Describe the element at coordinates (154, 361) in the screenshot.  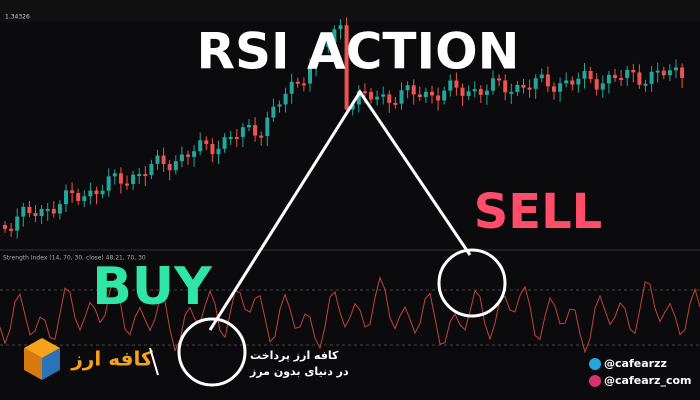
I see `separator` at that location.